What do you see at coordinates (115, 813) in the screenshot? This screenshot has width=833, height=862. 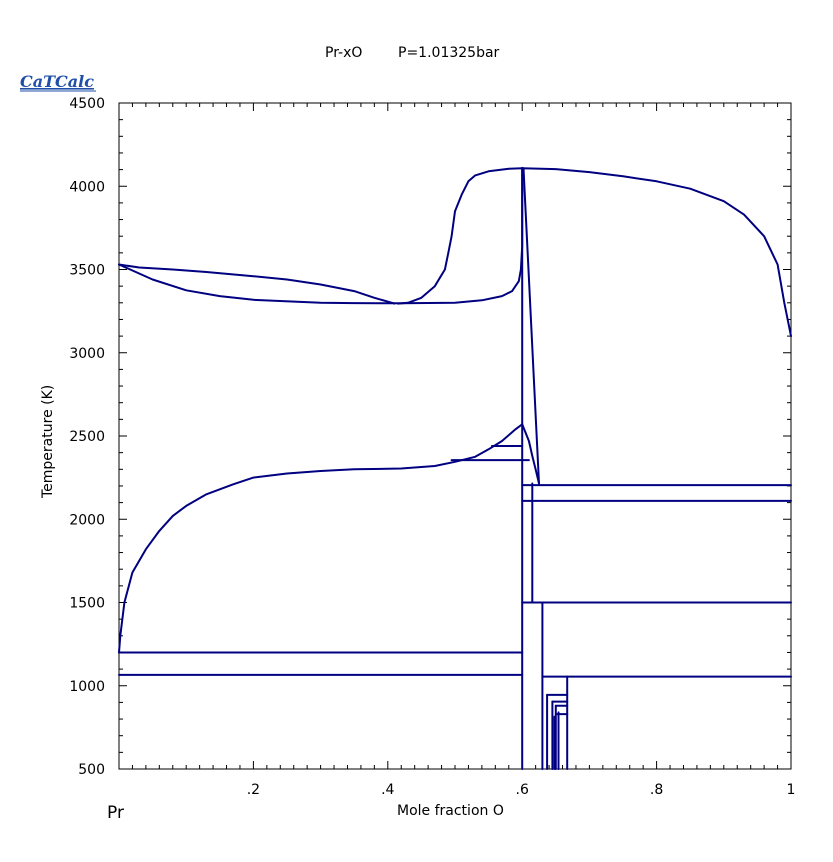 I see `x-axis-origin-element-label: Pr` at bounding box center [115, 813].